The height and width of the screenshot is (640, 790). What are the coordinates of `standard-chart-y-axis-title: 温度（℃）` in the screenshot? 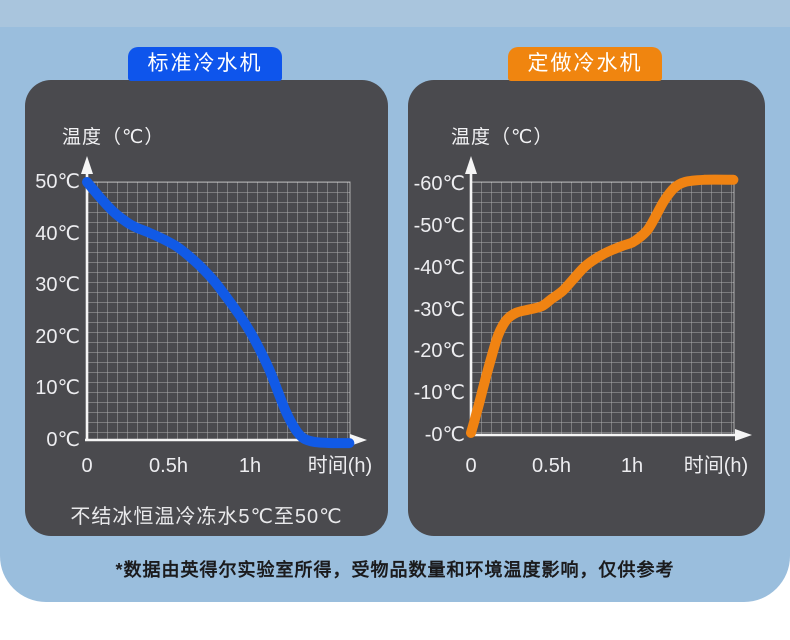 It's located at (113, 137).